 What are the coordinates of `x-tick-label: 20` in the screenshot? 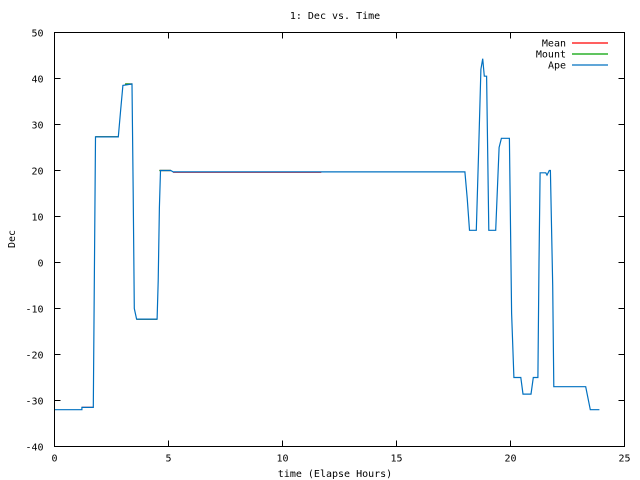 It's located at (510, 459).